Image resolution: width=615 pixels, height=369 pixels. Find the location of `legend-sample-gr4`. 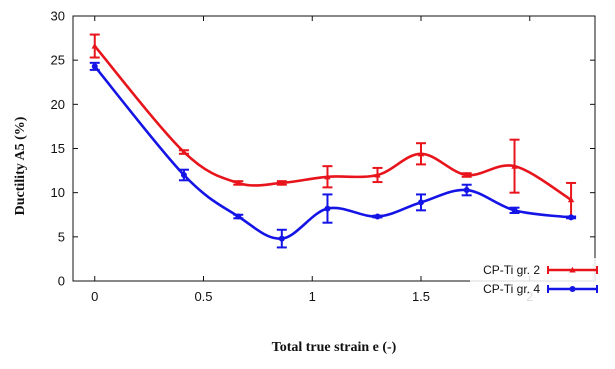

legend-sample-gr4 is located at coordinates (572, 289).